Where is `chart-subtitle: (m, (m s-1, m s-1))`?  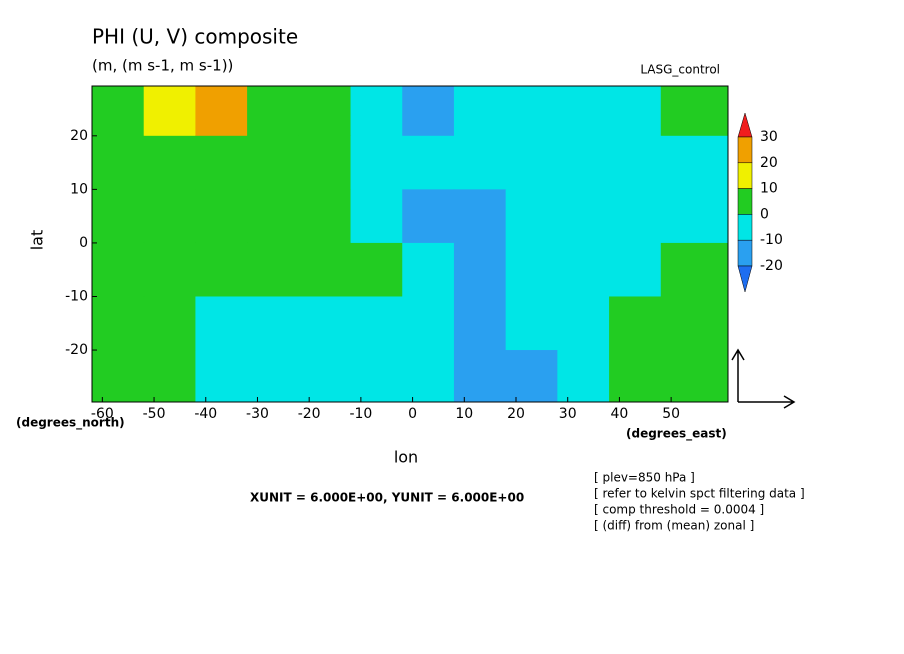
chart-subtitle: (m, (m s-1, m s-1)) is located at coordinates (162, 66).